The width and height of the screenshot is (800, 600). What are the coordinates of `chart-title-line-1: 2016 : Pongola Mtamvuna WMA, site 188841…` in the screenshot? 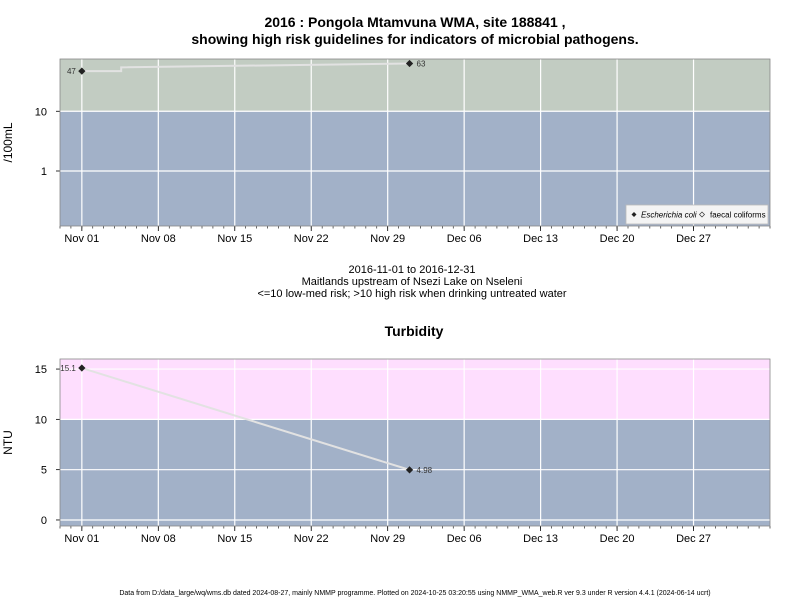 It's located at (414, 22).